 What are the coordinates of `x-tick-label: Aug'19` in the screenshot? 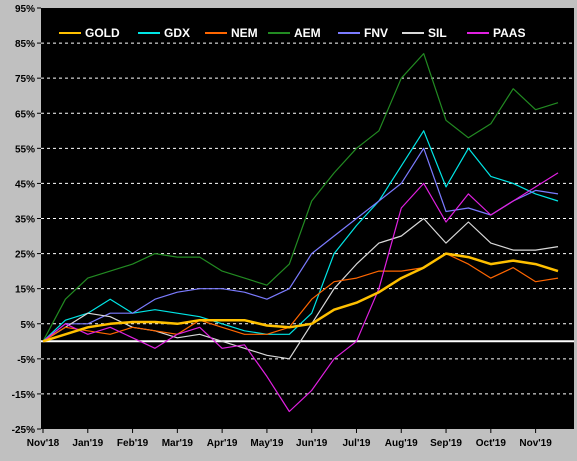 It's located at (401, 443).